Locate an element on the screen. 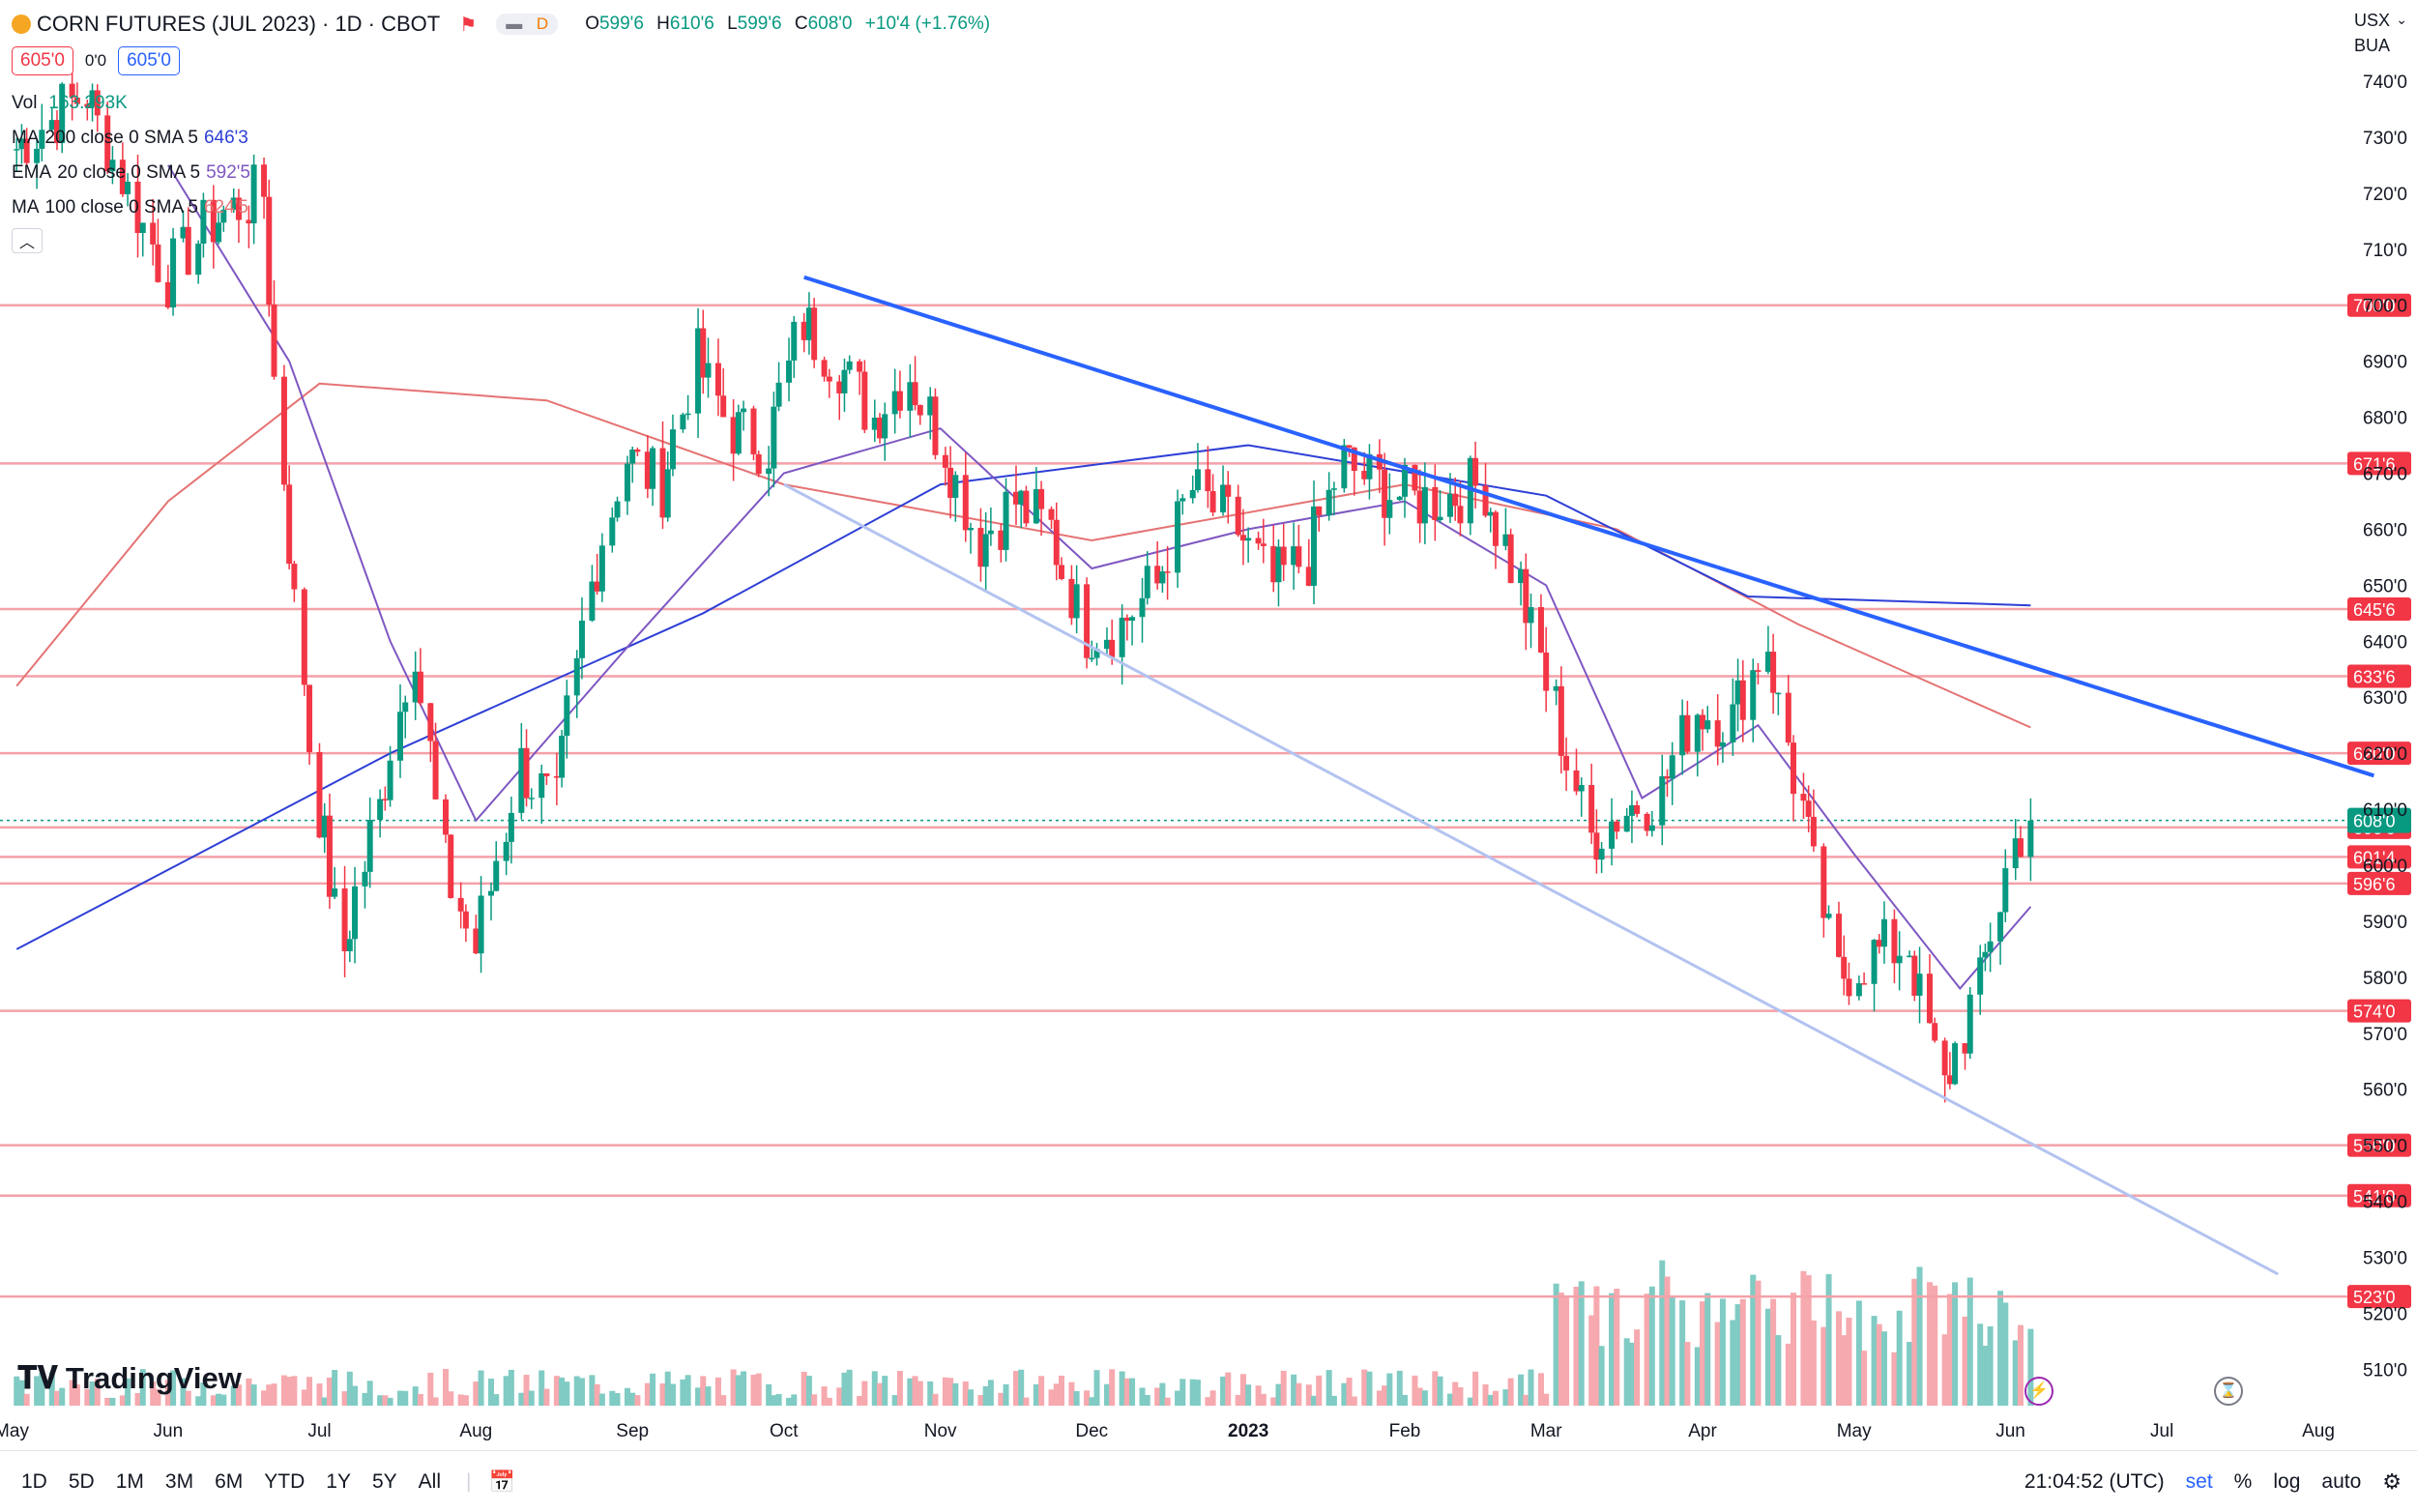  hourglass-icon: ⌛ is located at coordinates (2228, 1391).